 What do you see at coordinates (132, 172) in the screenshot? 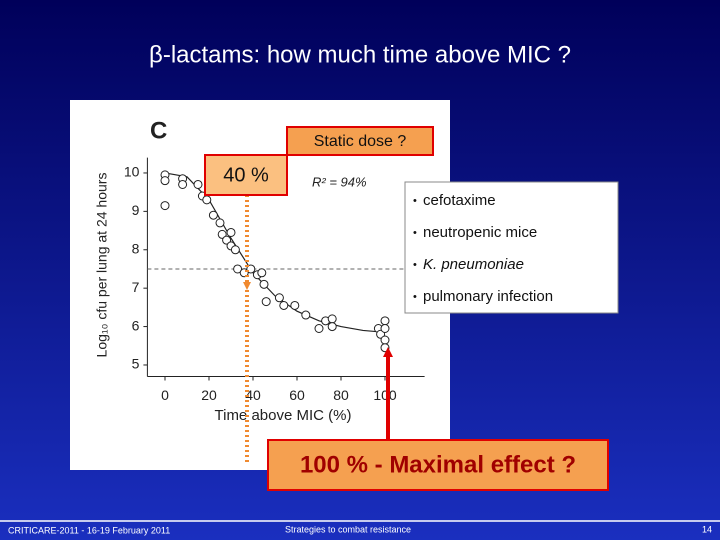
I see `y-tick-label: 10` at bounding box center [132, 172].